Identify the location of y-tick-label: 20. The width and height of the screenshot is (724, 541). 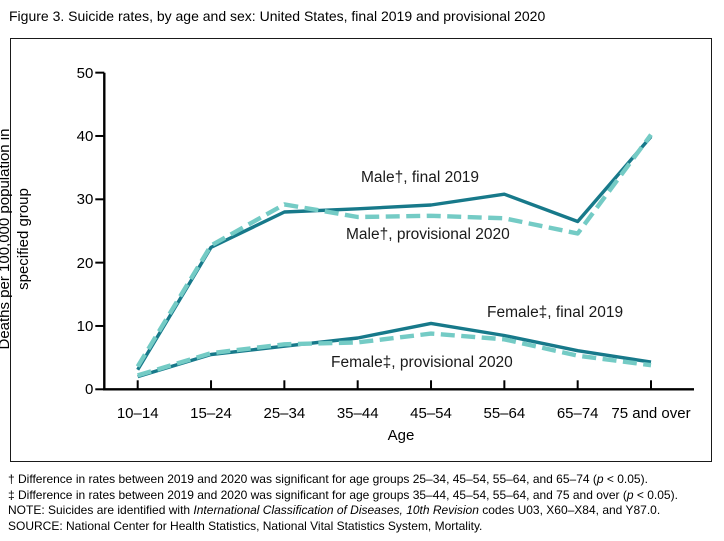
(85, 263).